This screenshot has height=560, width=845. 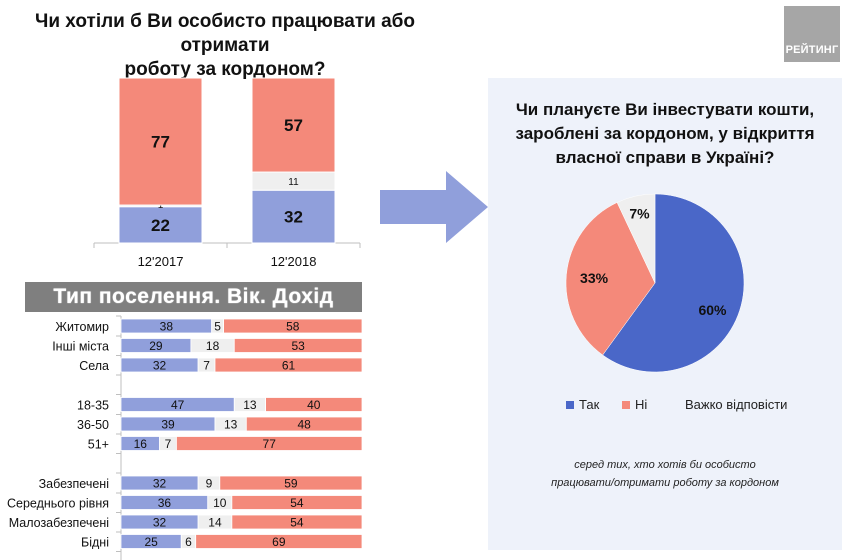 I want to click on legend-item-yes: Так, so click(x=582, y=404).